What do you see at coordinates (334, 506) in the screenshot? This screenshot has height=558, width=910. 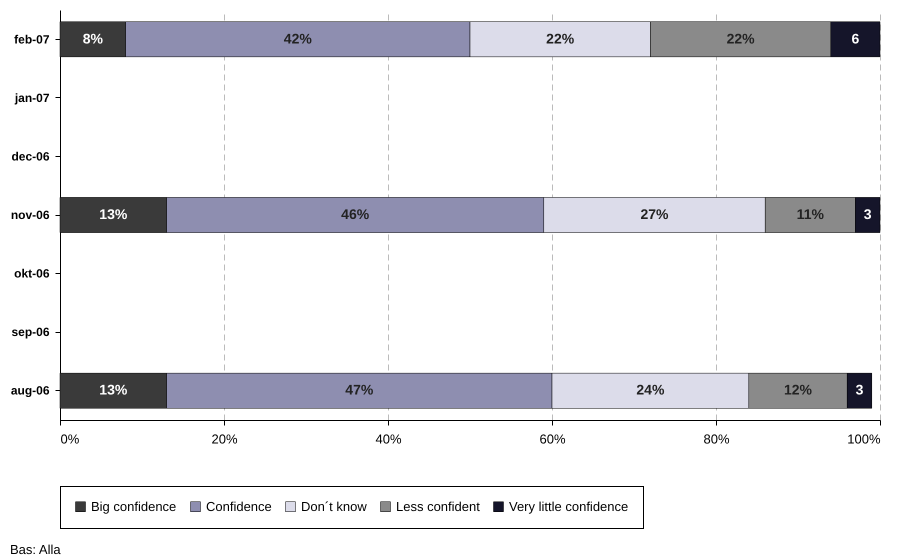 I see `legend-label: Don´t know` at bounding box center [334, 506].